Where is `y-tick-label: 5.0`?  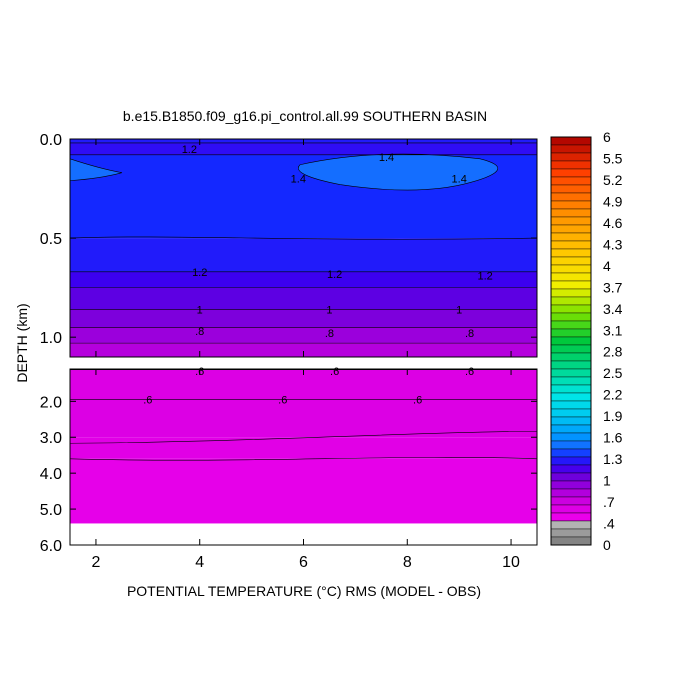
y-tick-label: 5.0 is located at coordinates (51, 510).